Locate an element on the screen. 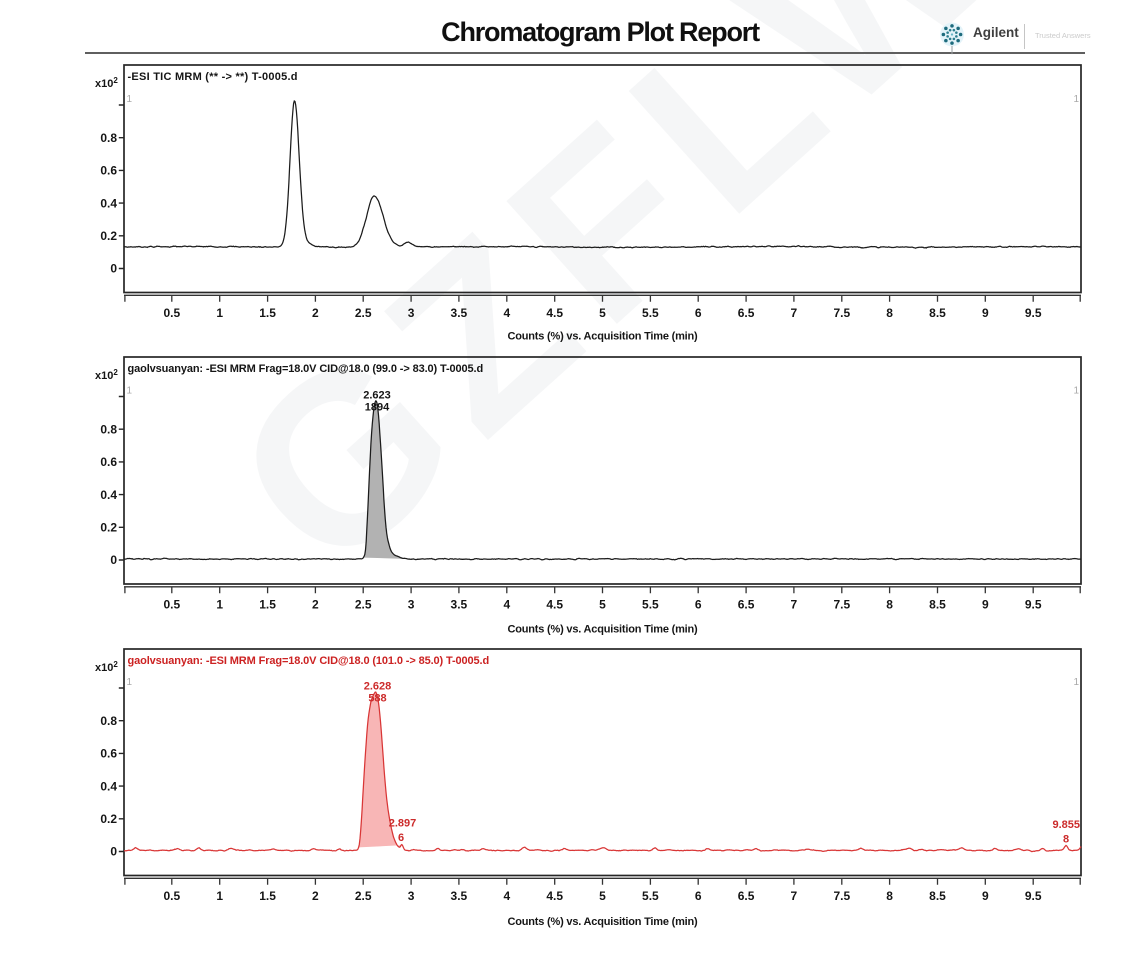  svg-text: 2.628 is located at coordinates (378, 687).